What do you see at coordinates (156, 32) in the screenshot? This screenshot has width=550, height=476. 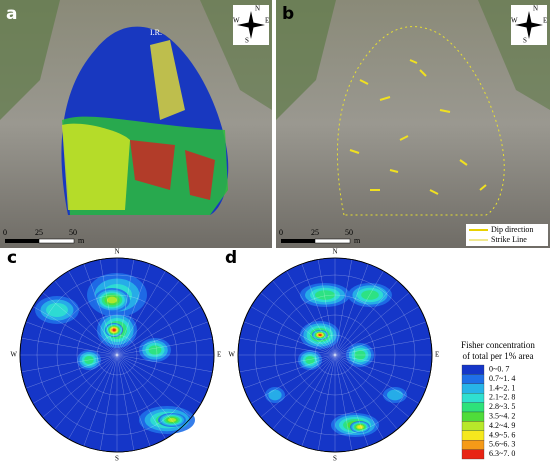 I see `annotation: I.R.` at bounding box center [156, 32].